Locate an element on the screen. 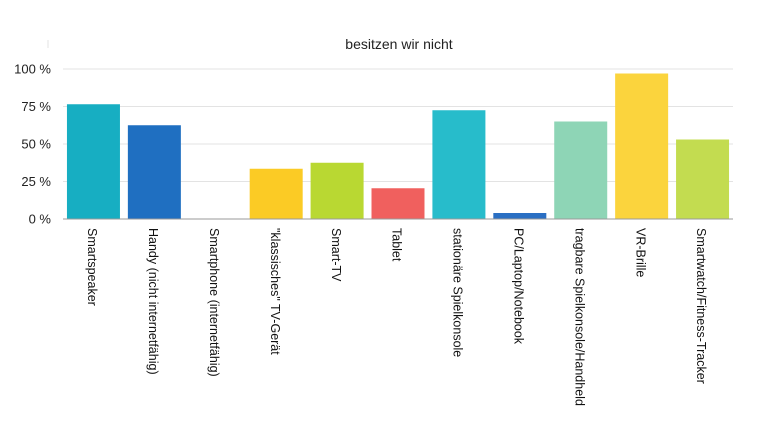 This screenshot has width=768, height=429. y-tick-label: 75 % is located at coordinates (36, 106).